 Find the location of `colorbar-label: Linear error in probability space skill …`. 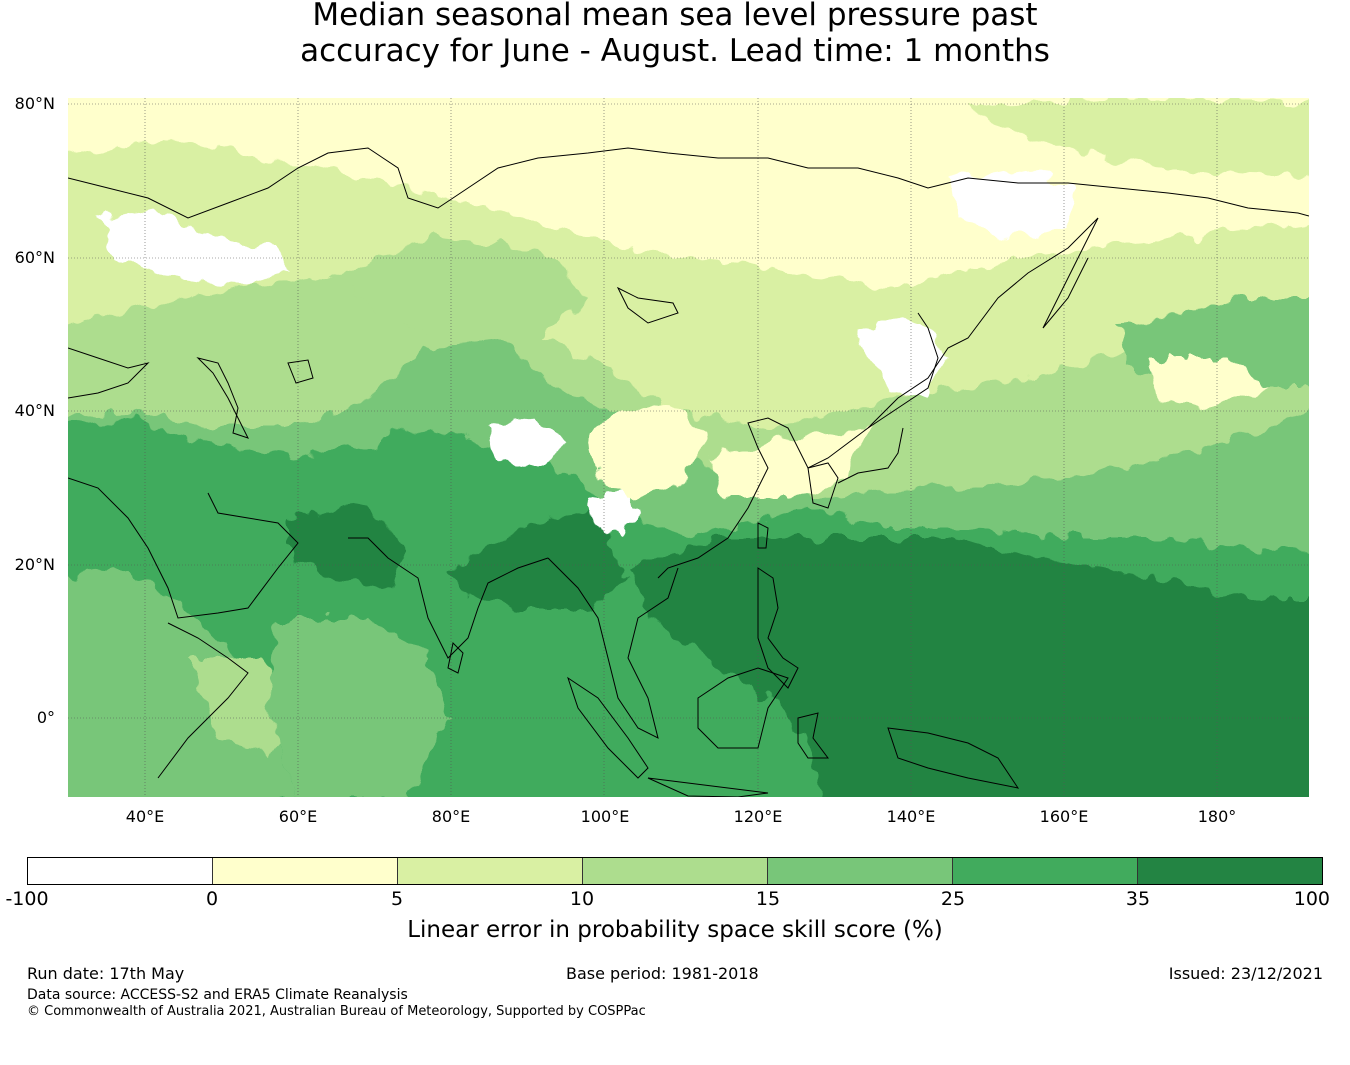

colorbar-label: Linear error in probability space skill … is located at coordinates (675, 930).